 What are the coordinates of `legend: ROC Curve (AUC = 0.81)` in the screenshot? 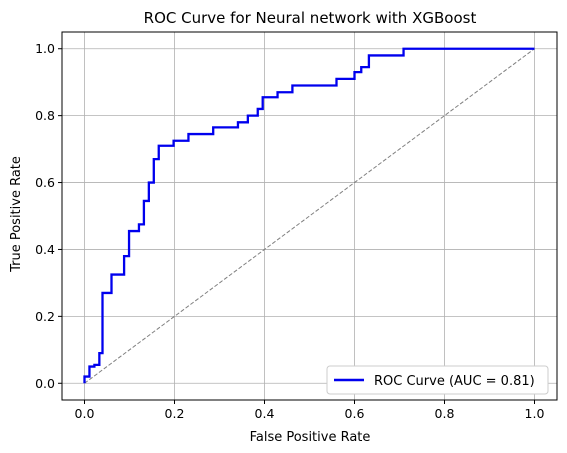 It's located at (437, 380).